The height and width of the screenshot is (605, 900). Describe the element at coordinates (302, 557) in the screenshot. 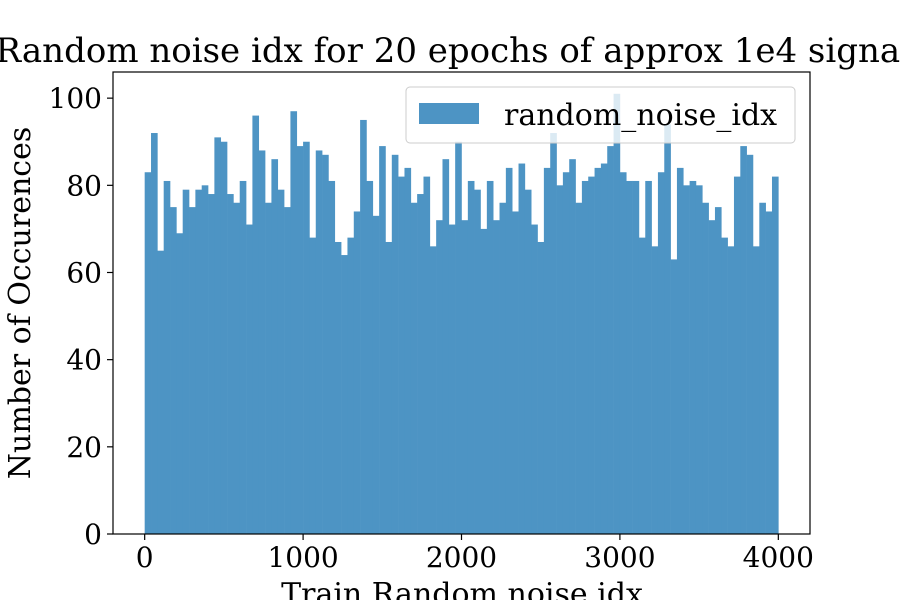

I see `x-tick-label: 1000` at that location.